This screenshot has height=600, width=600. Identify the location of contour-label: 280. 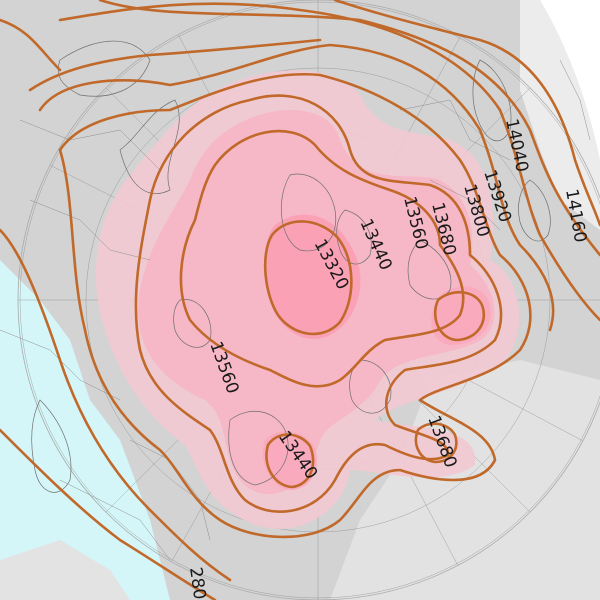
(197, 583).